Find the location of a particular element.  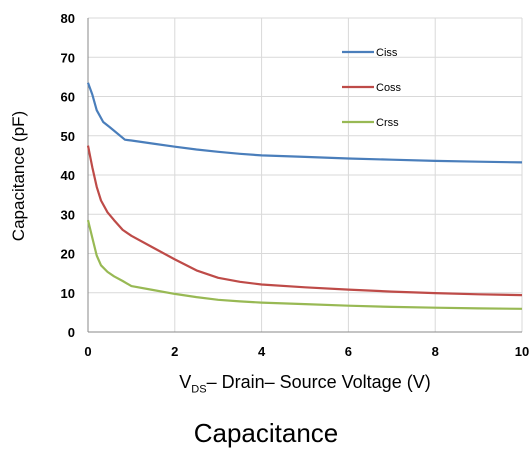

x-tick-label: 10 is located at coordinates (522, 351).